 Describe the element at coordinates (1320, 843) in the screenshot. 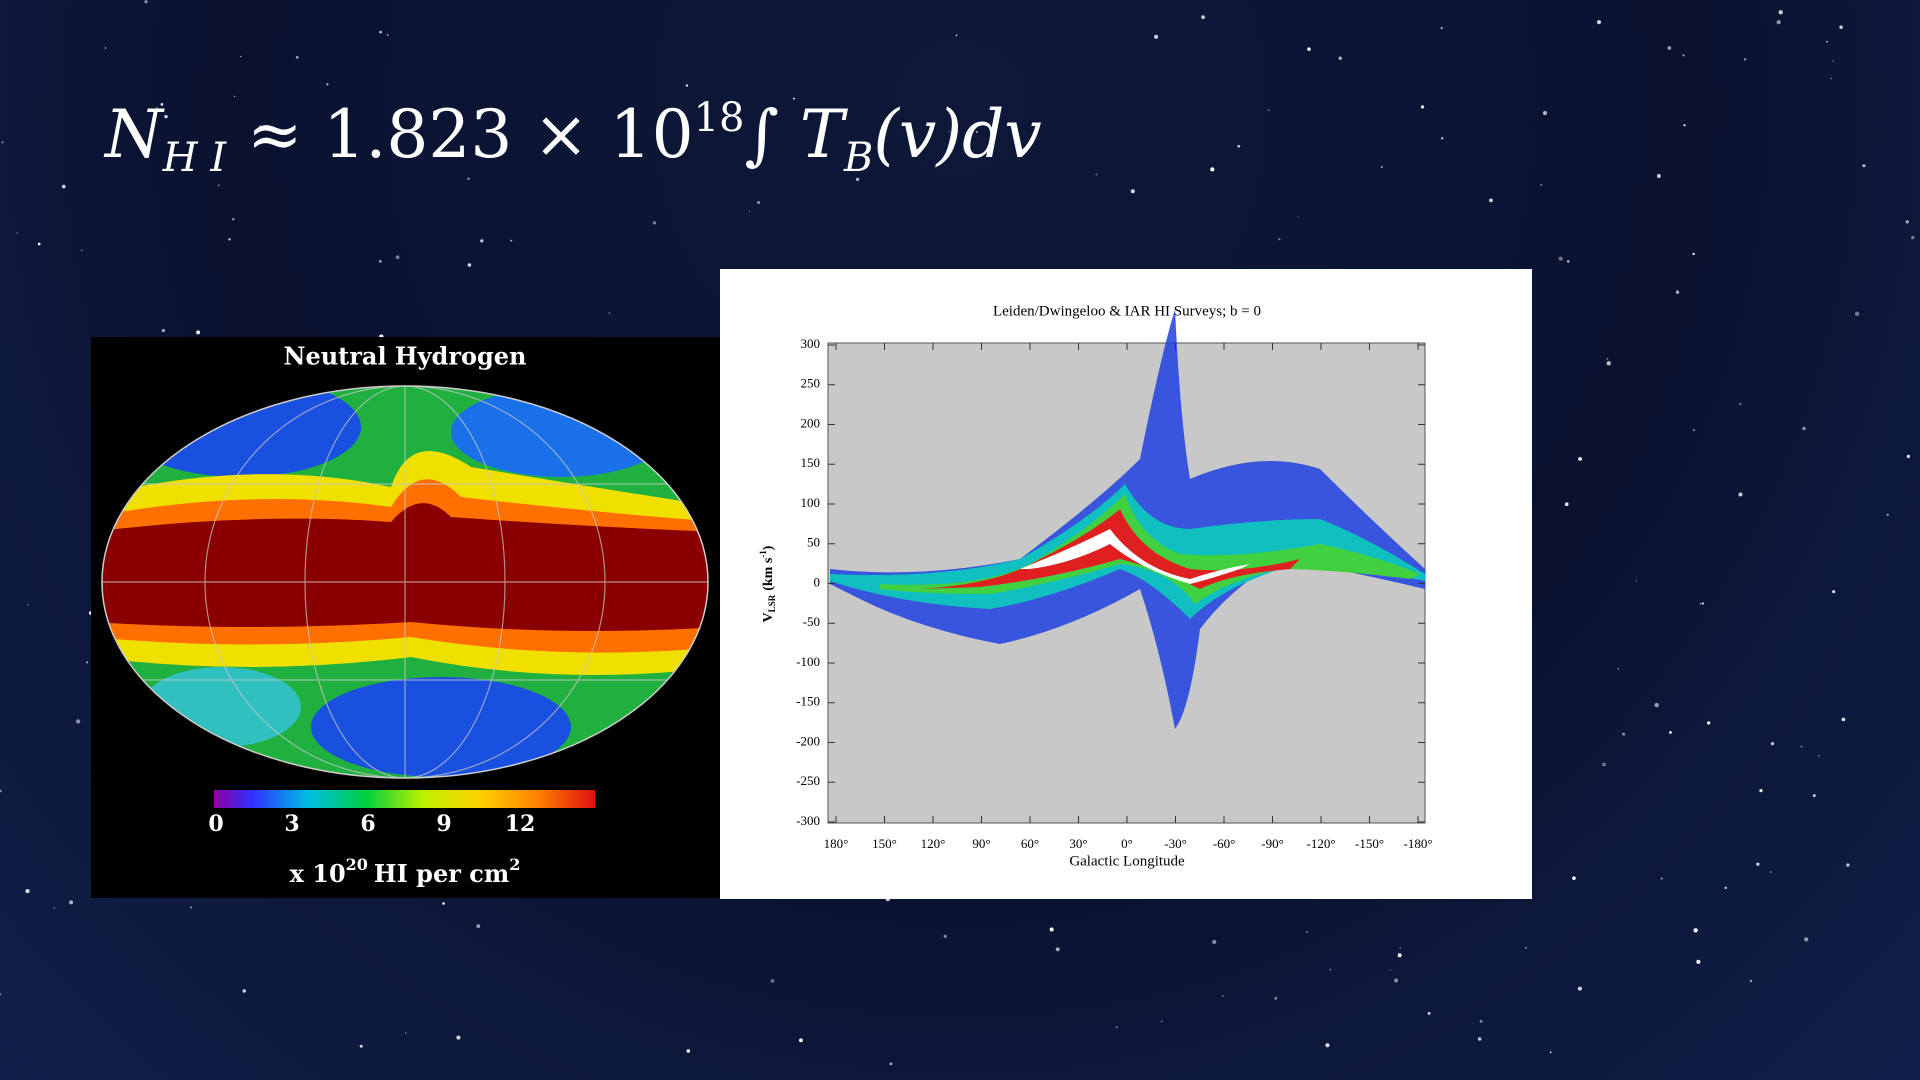

I see `x-tick-label: -120°` at that location.